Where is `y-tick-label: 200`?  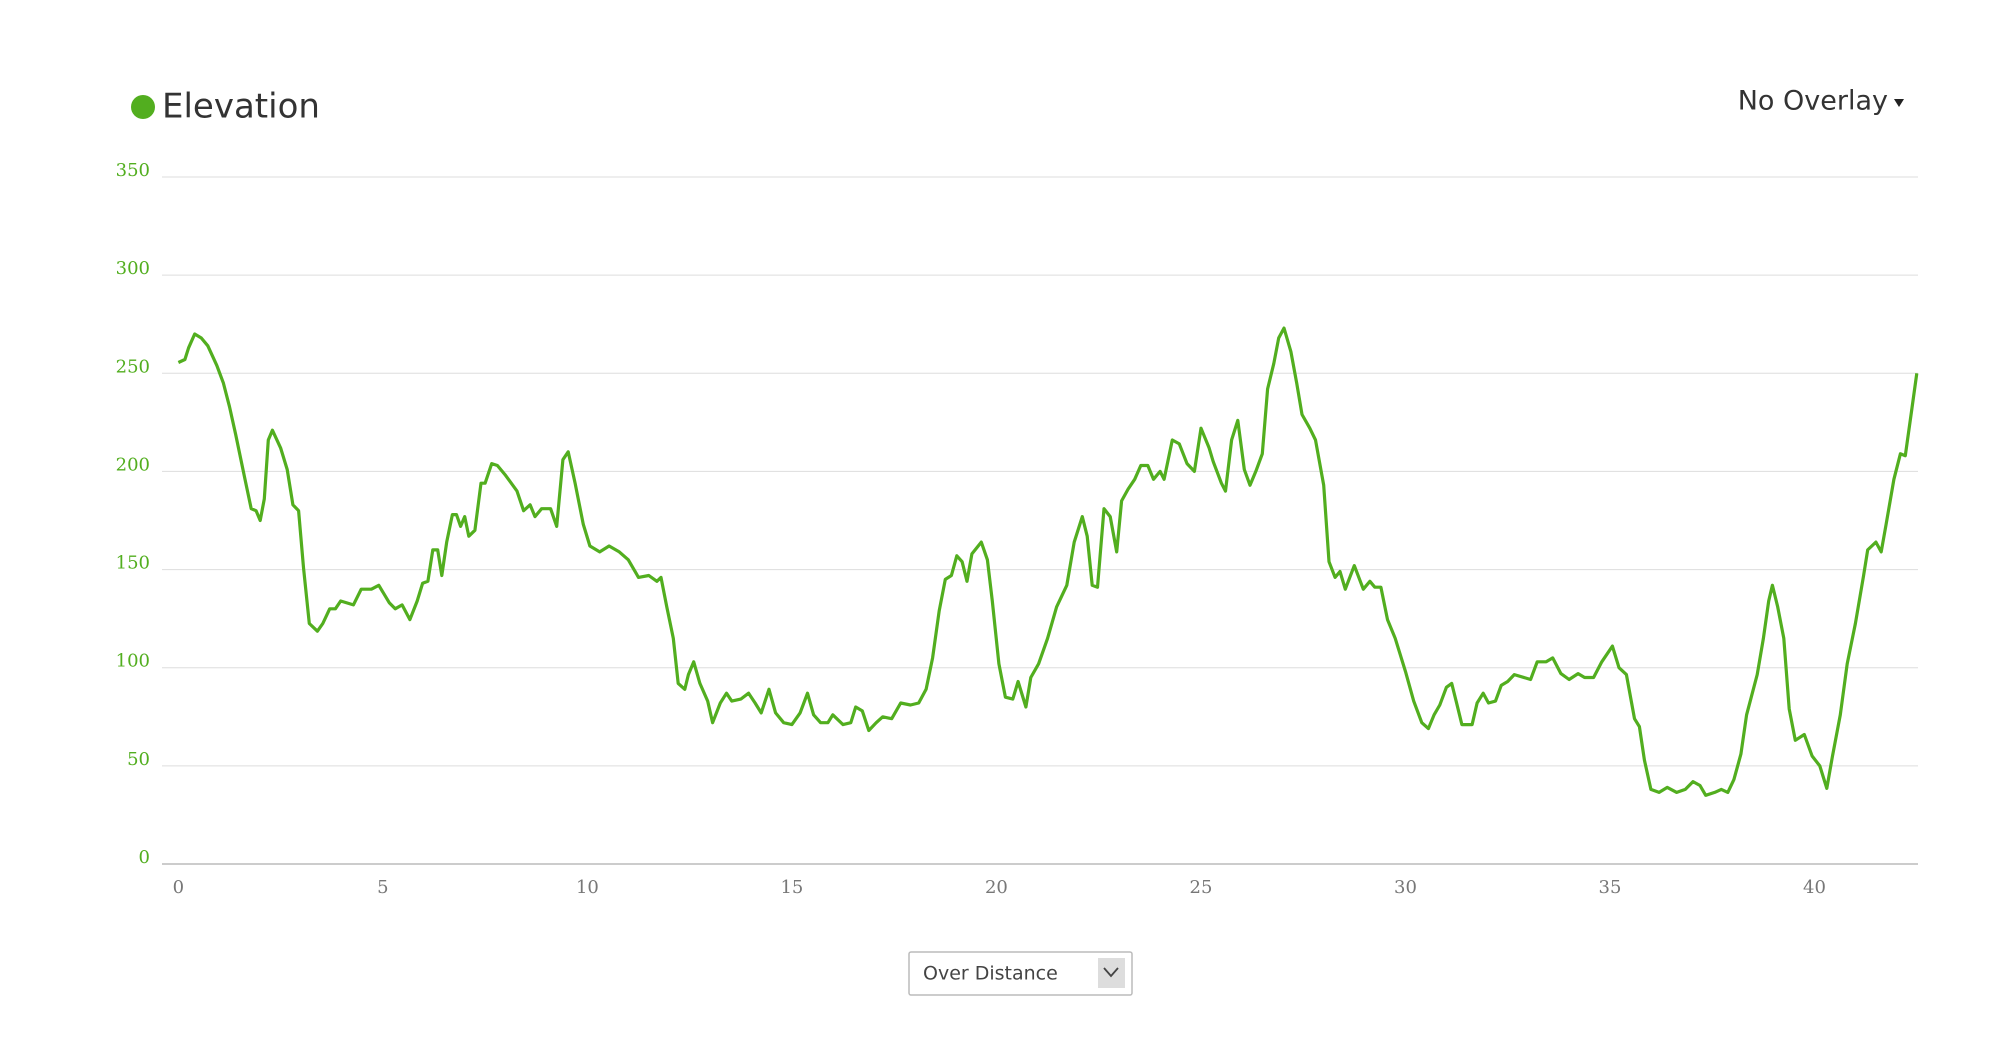 y-tick-label: 200 is located at coordinates (133, 464).